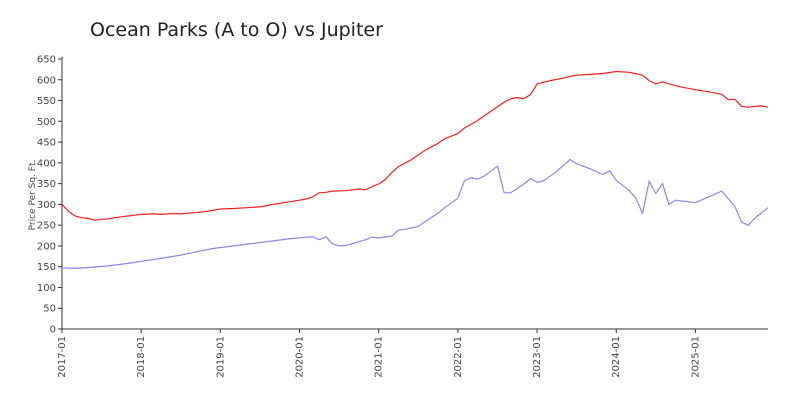 This screenshot has height=400, width=800. Describe the element at coordinates (46, 60) in the screenshot. I see `y-tick-label: 650` at that location.